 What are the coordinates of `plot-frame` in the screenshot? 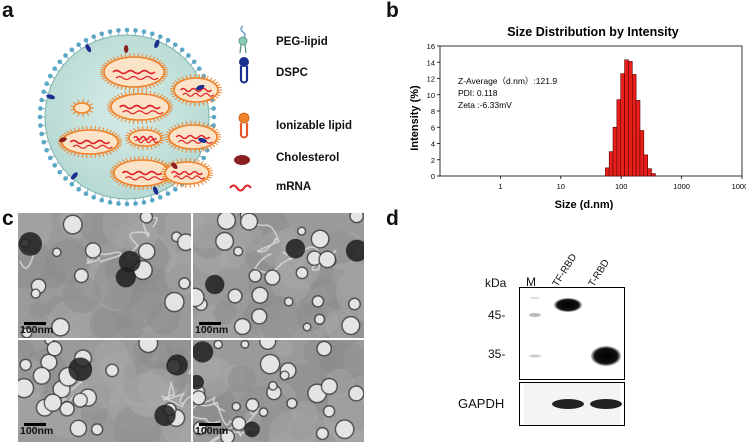 It's located at (591, 111).